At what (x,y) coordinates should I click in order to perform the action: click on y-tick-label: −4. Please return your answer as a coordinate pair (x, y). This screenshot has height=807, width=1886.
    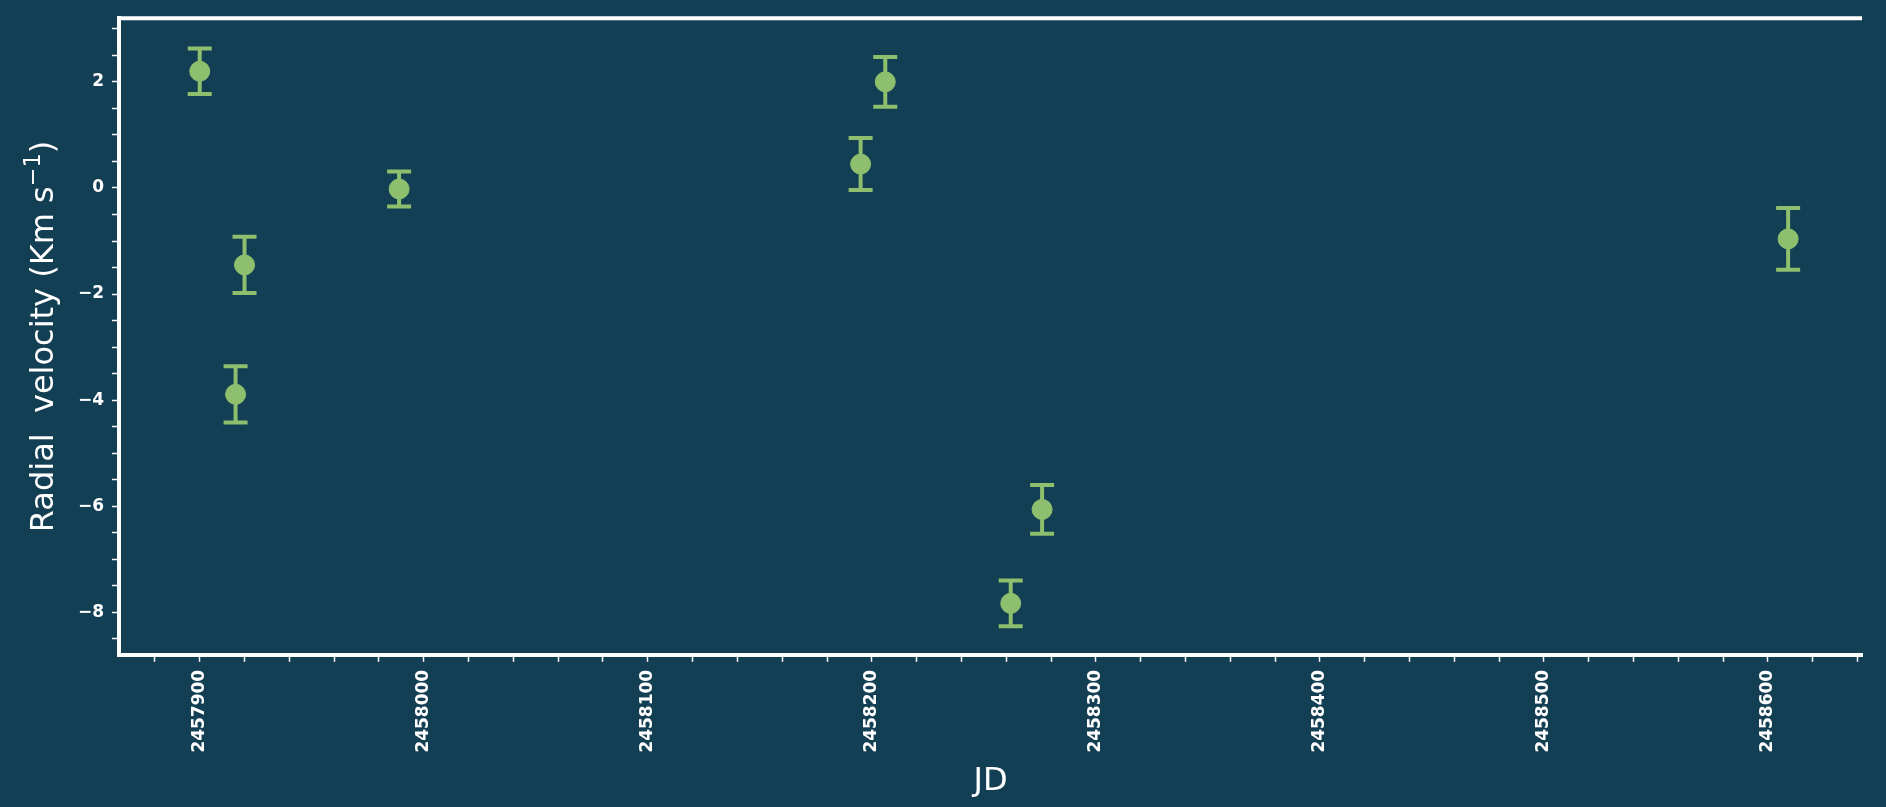
    Looking at the image, I should click on (91, 398).